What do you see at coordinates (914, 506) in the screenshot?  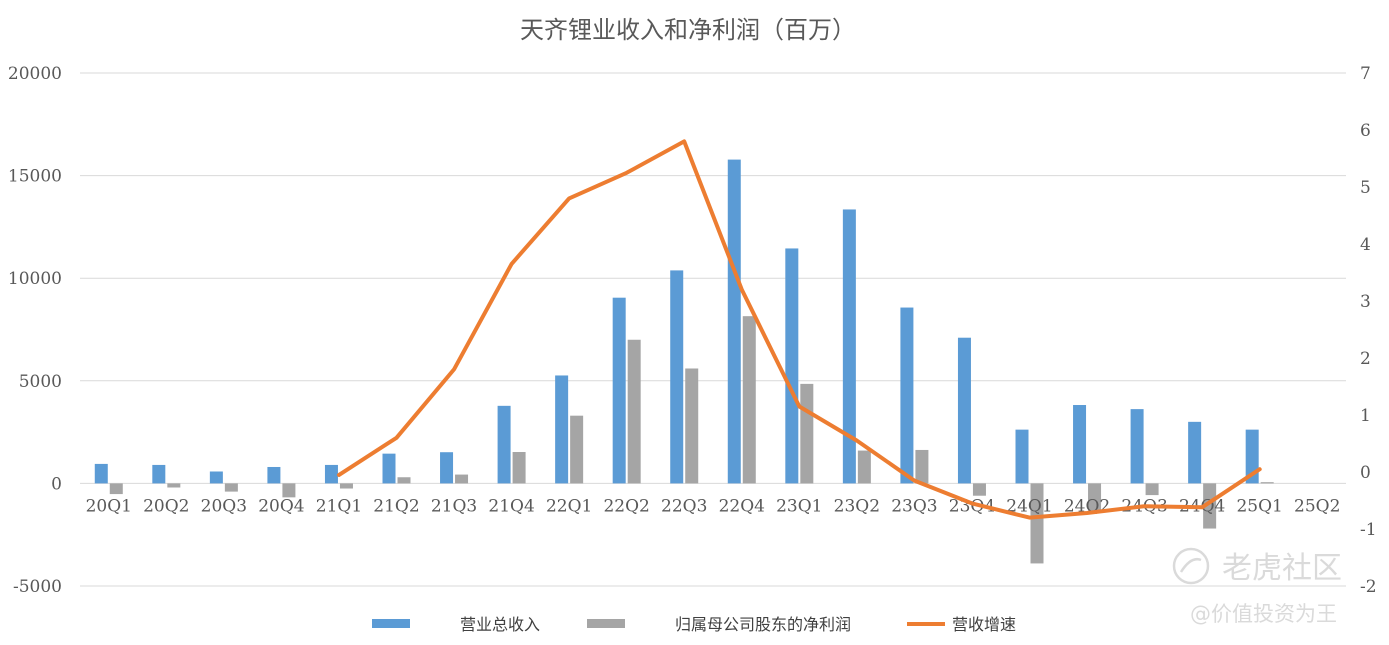 I see `x-tick-label: 23Q3` at bounding box center [914, 506].